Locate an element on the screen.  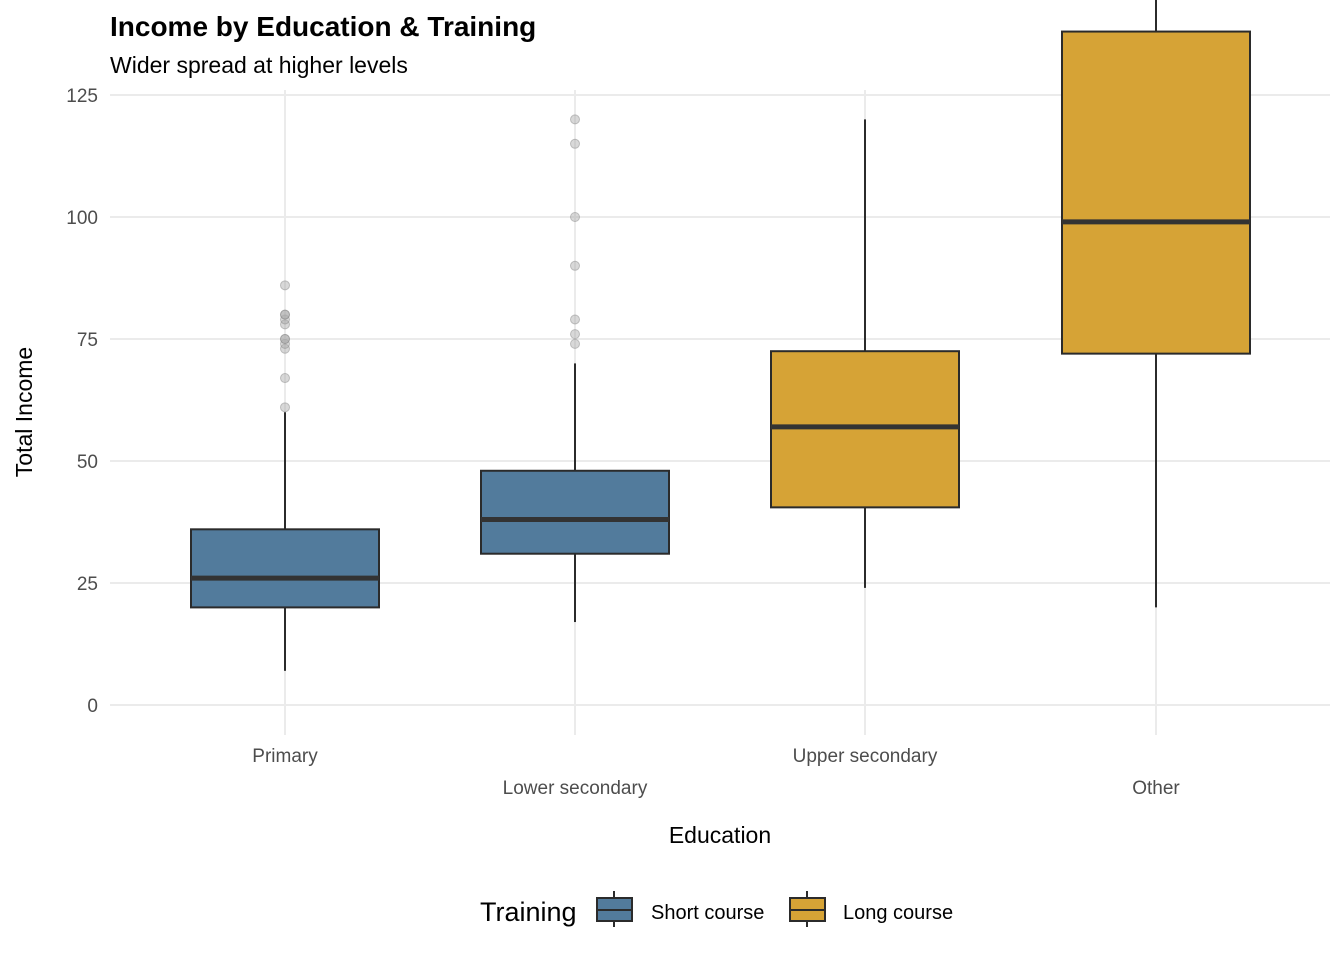
legend: Training Short course Long course is located at coordinates (716, 909).